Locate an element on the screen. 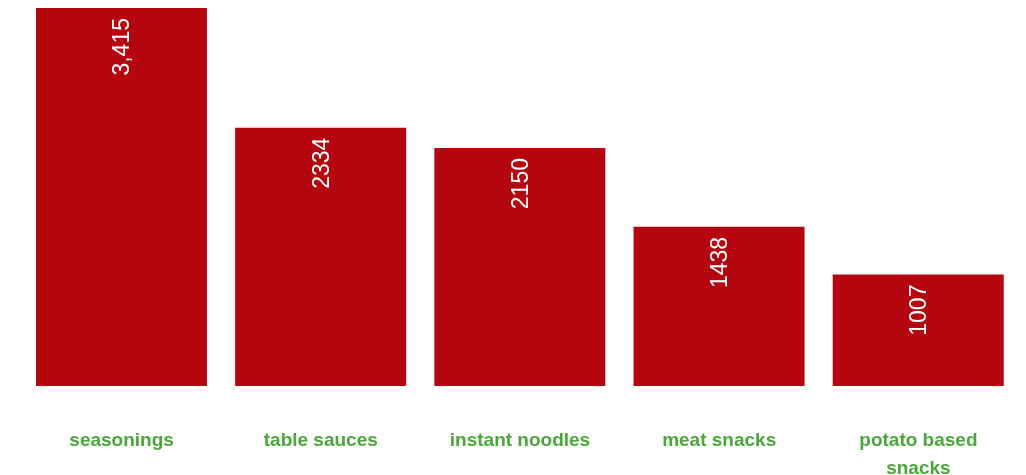  data-label: 1007 is located at coordinates (918, 310).